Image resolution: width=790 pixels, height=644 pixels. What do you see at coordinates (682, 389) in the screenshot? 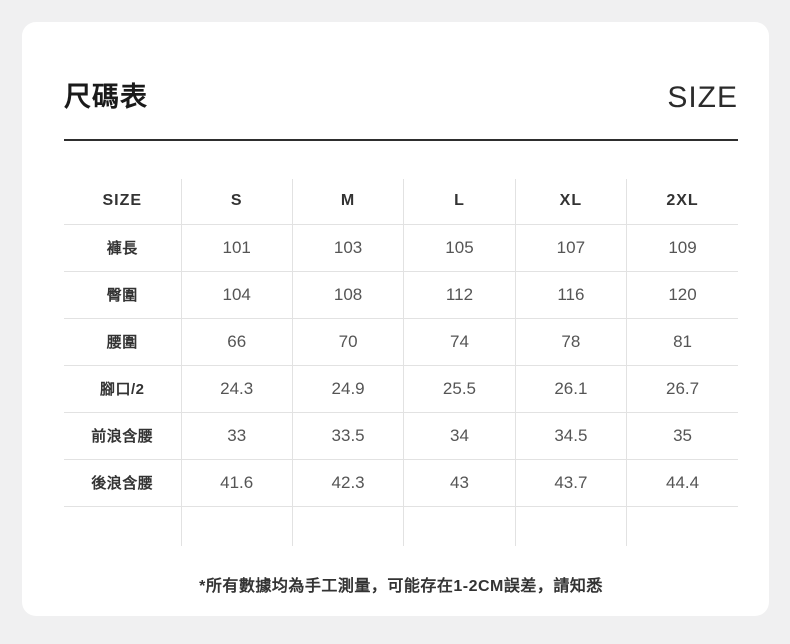
I see `size-value-cell: 26.7` at bounding box center [682, 389].